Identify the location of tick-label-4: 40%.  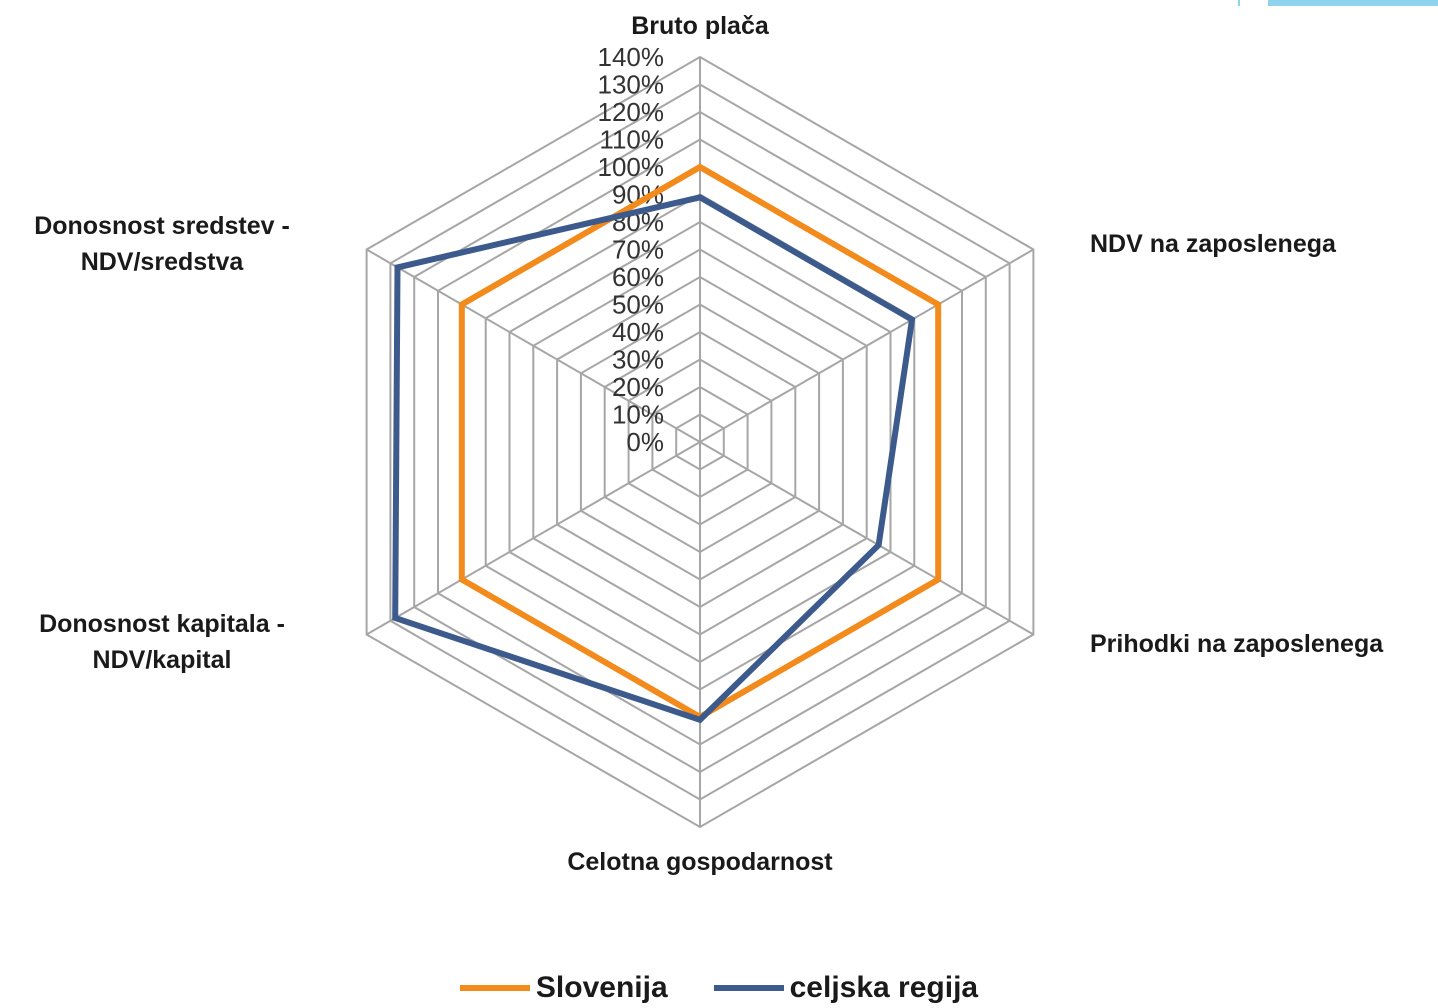
(638, 332).